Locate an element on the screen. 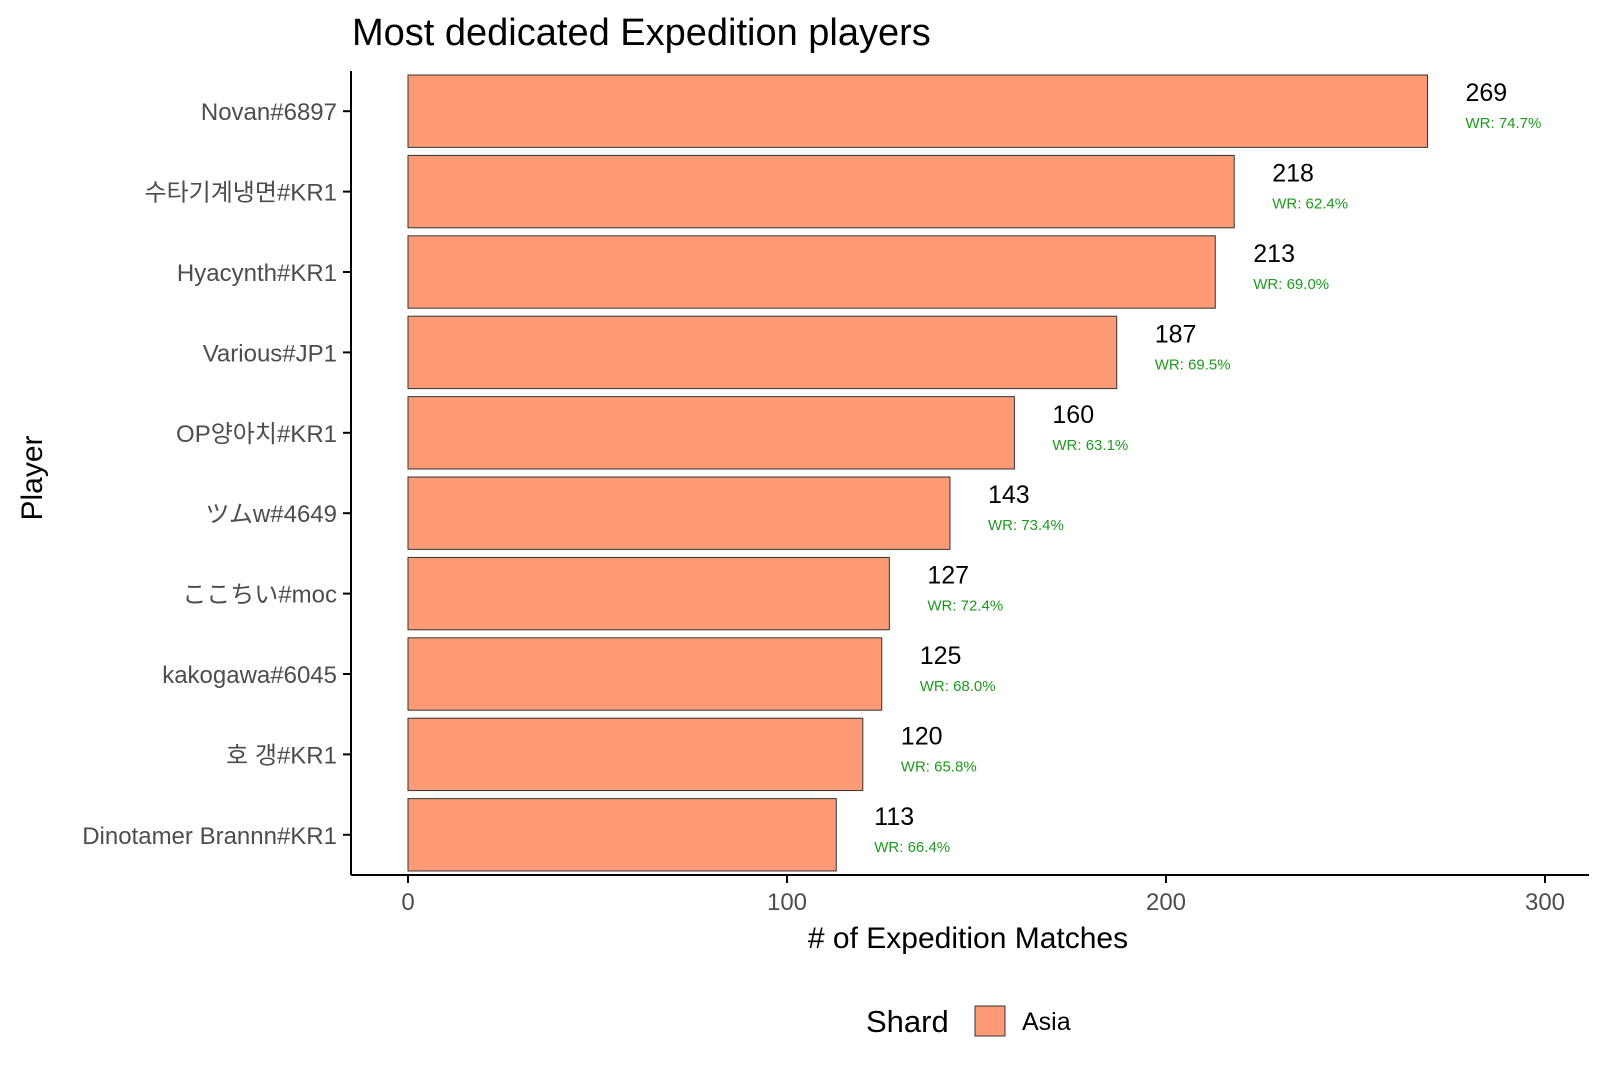  win-rate-label-5: WR: 73.4% is located at coordinates (1026, 525).